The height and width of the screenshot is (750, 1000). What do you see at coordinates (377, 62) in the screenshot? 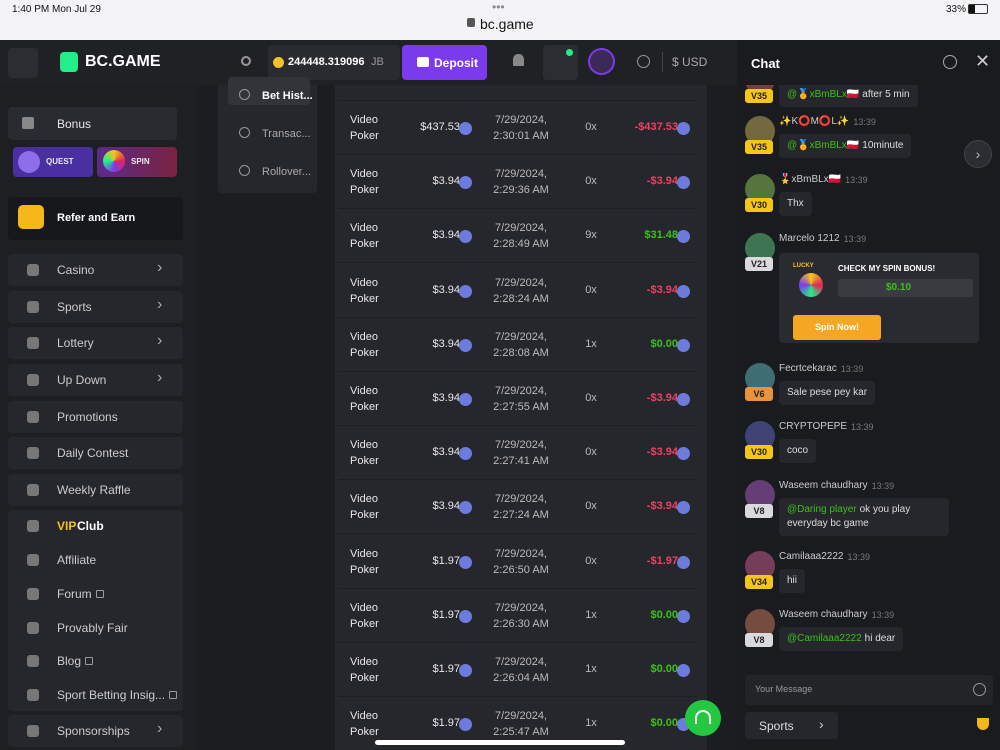
I see `currency: JB` at bounding box center [377, 62].